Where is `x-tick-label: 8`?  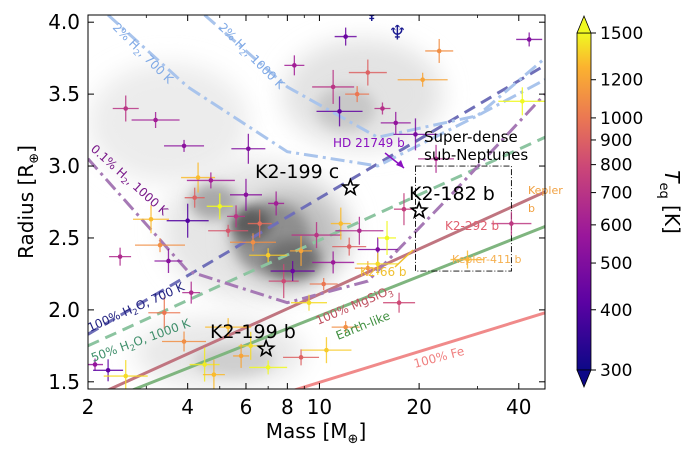 x-tick-label: 8 is located at coordinates (287, 407).